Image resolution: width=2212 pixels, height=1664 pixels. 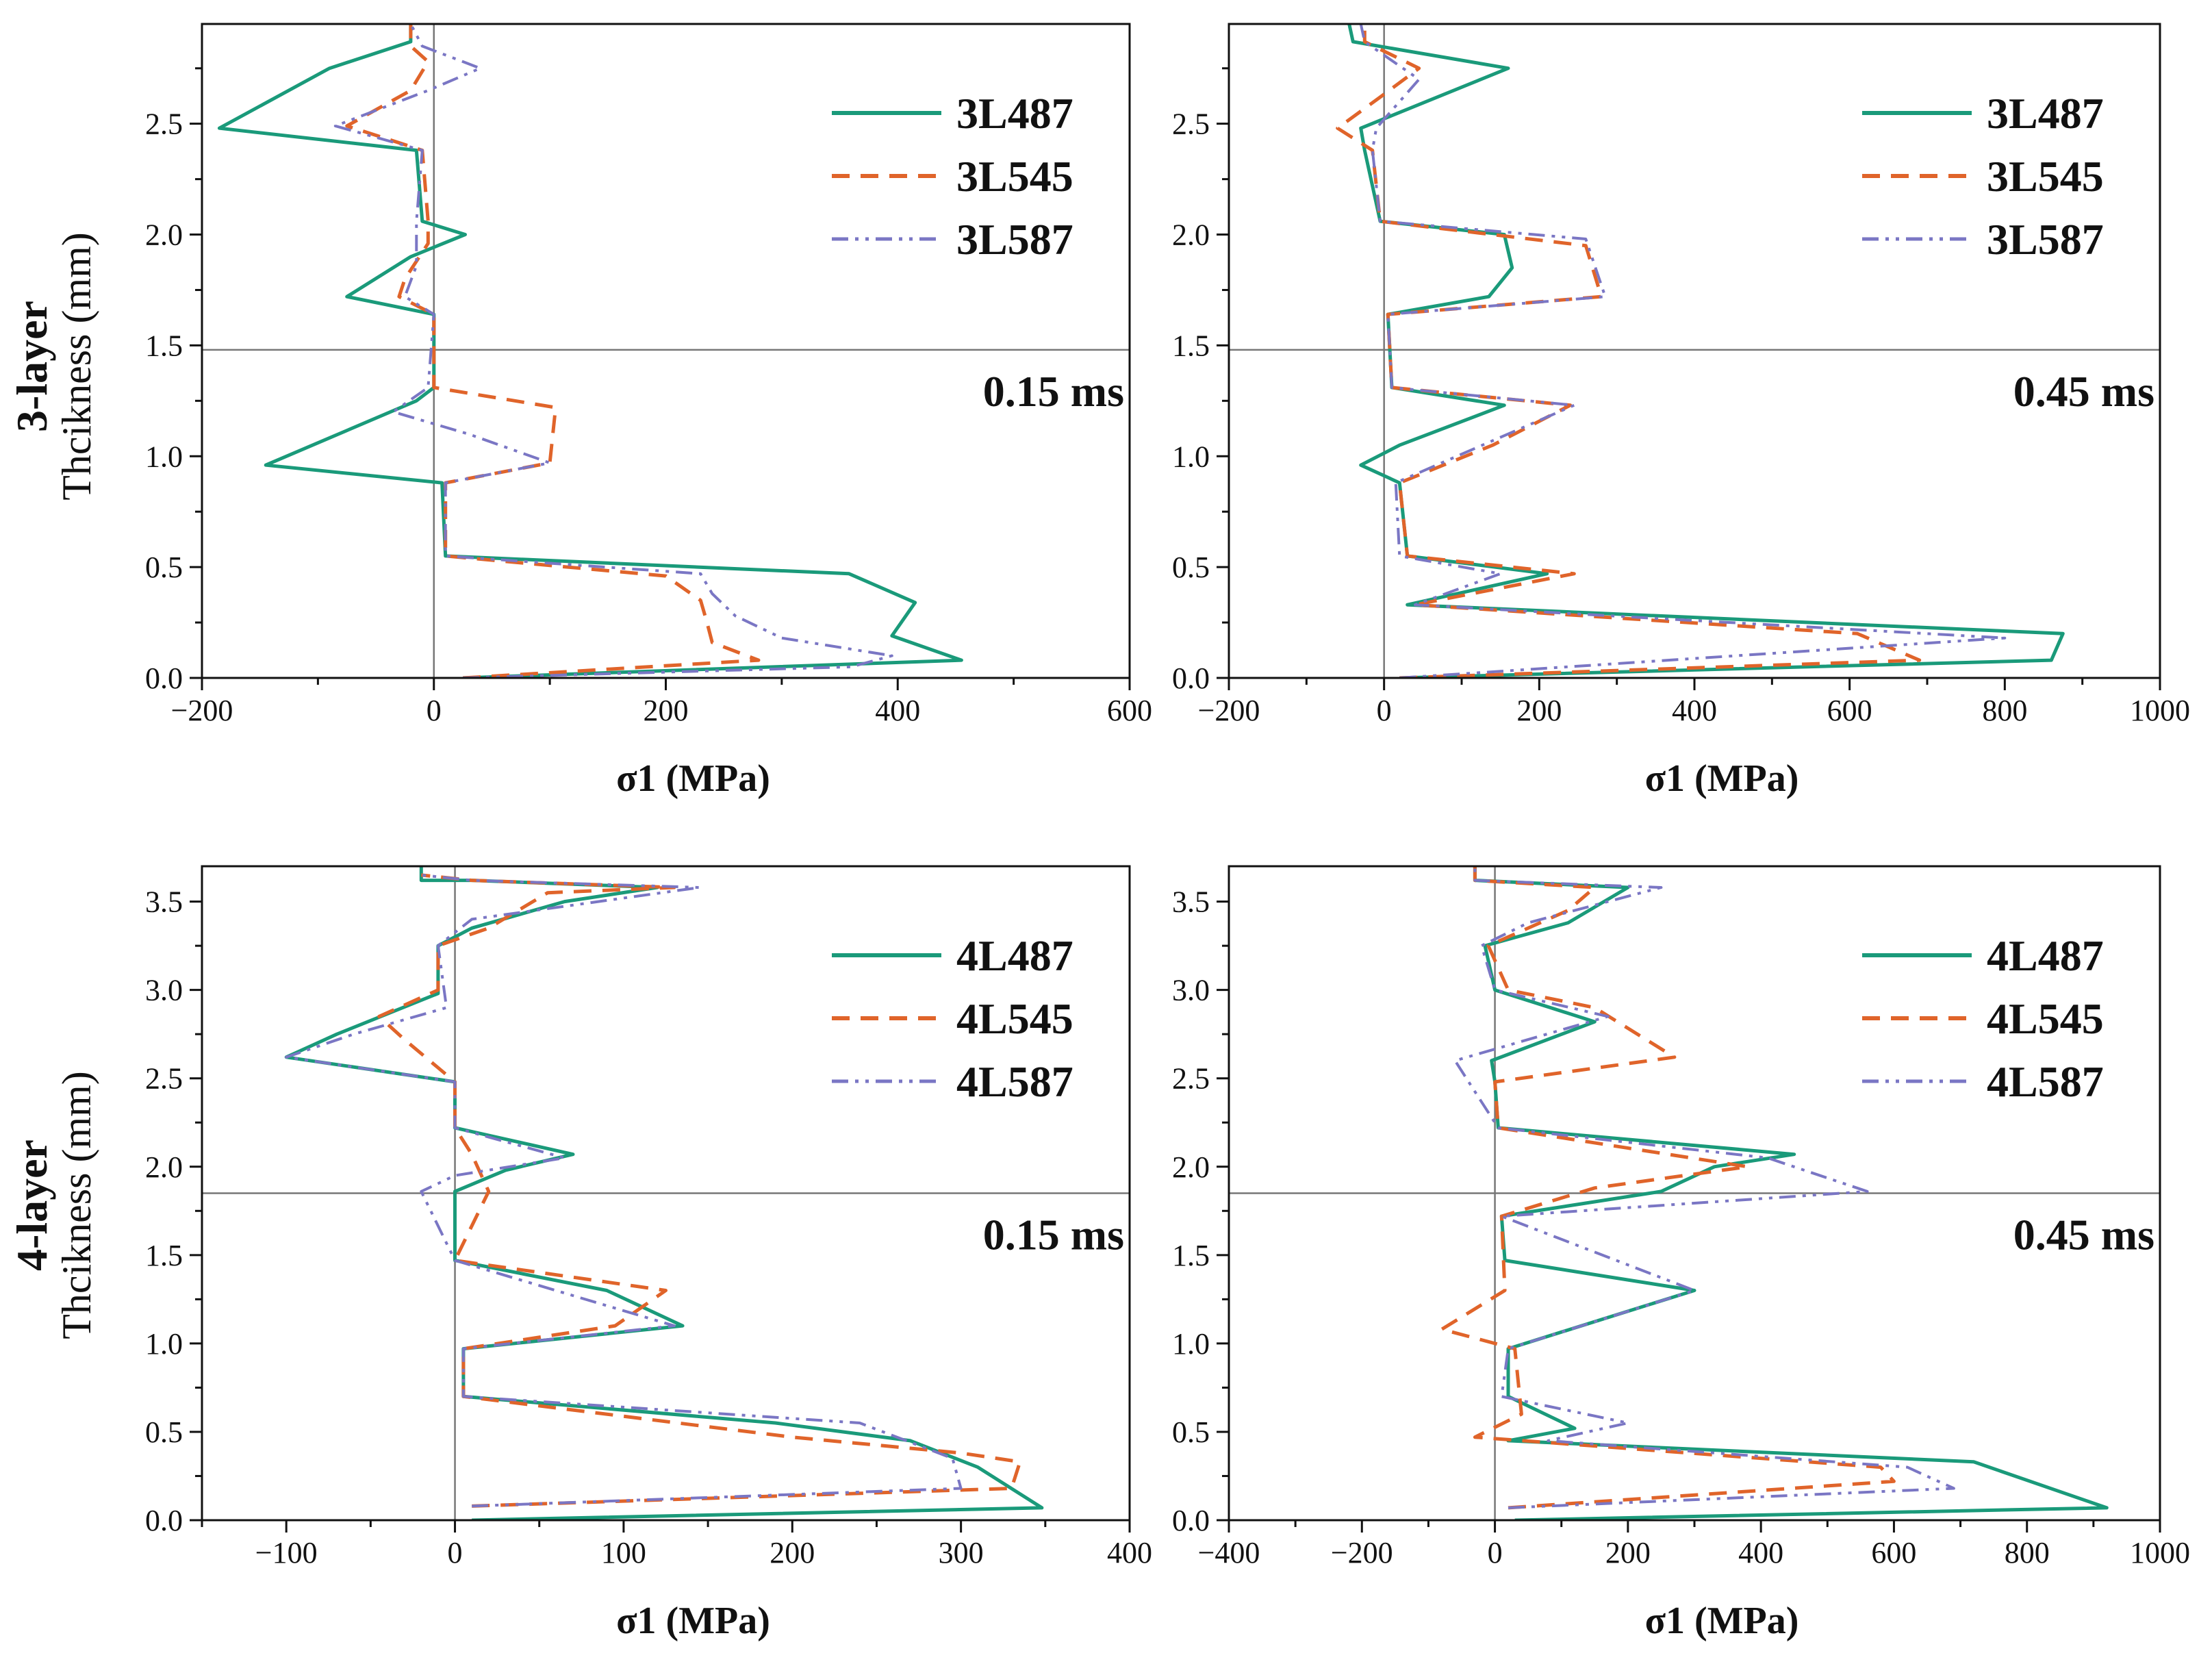 I want to click on panel-bottom-right-x-tick-label: 800, so click(x=2028, y=1553).